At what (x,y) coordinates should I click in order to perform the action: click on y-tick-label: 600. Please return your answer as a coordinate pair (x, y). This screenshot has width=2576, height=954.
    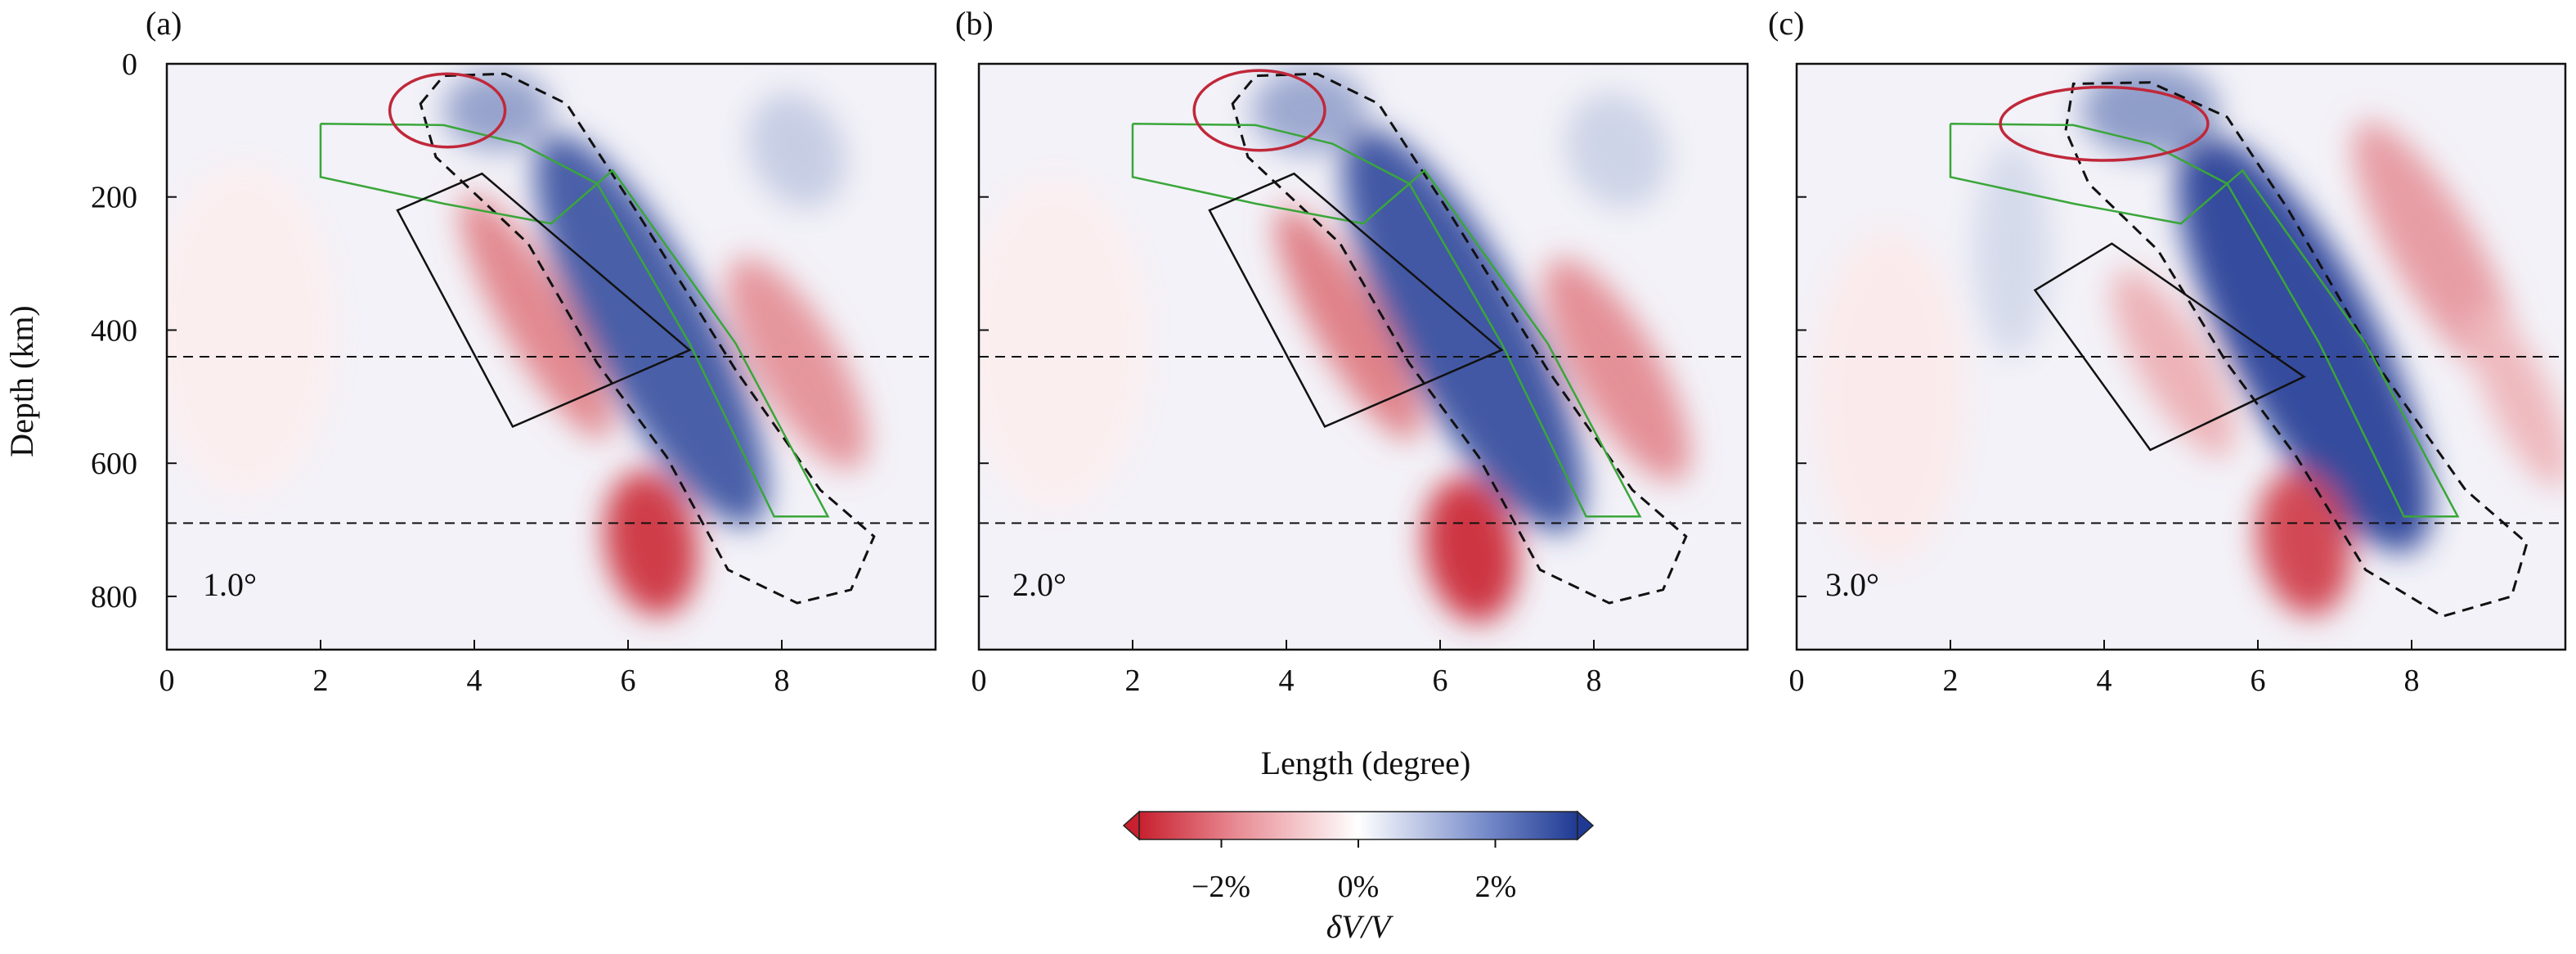
    Looking at the image, I should click on (114, 464).